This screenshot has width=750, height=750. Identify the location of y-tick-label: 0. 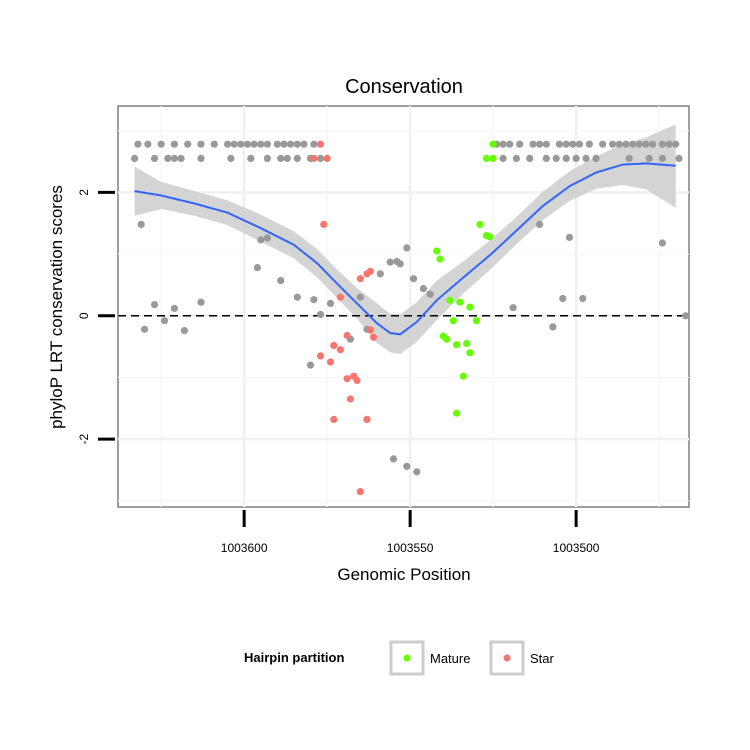
(84, 315).